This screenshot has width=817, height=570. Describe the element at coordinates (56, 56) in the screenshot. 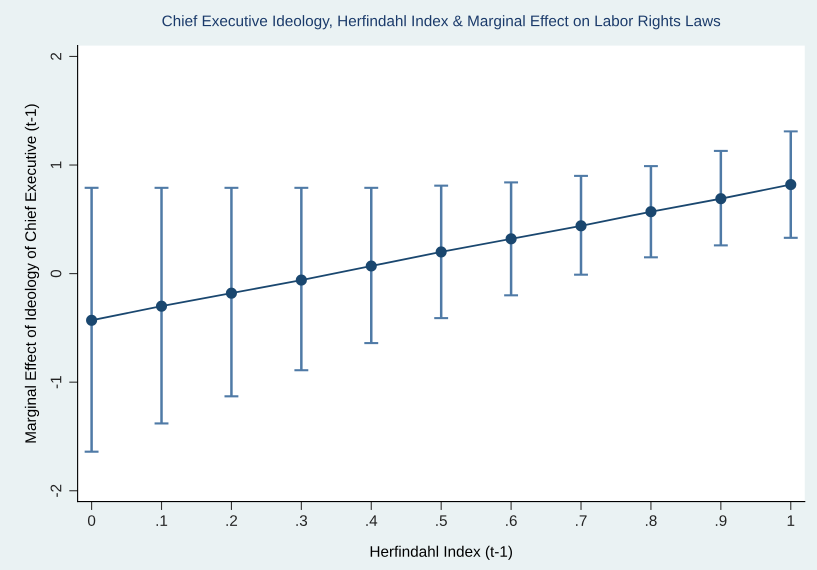

I see `y-tick-label: 2` at that location.